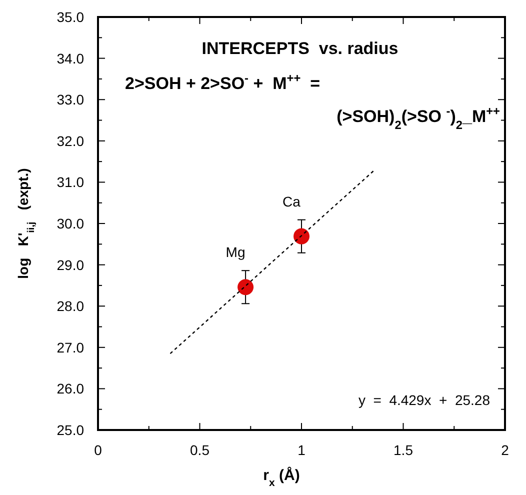 The width and height of the screenshot is (526, 495). What do you see at coordinates (418, 118) in the screenshot?
I see `annotation: (>SOH)$_{2}$(>SO $^{-}$)$_{2}$_M$^{++}$` at bounding box center [418, 118].